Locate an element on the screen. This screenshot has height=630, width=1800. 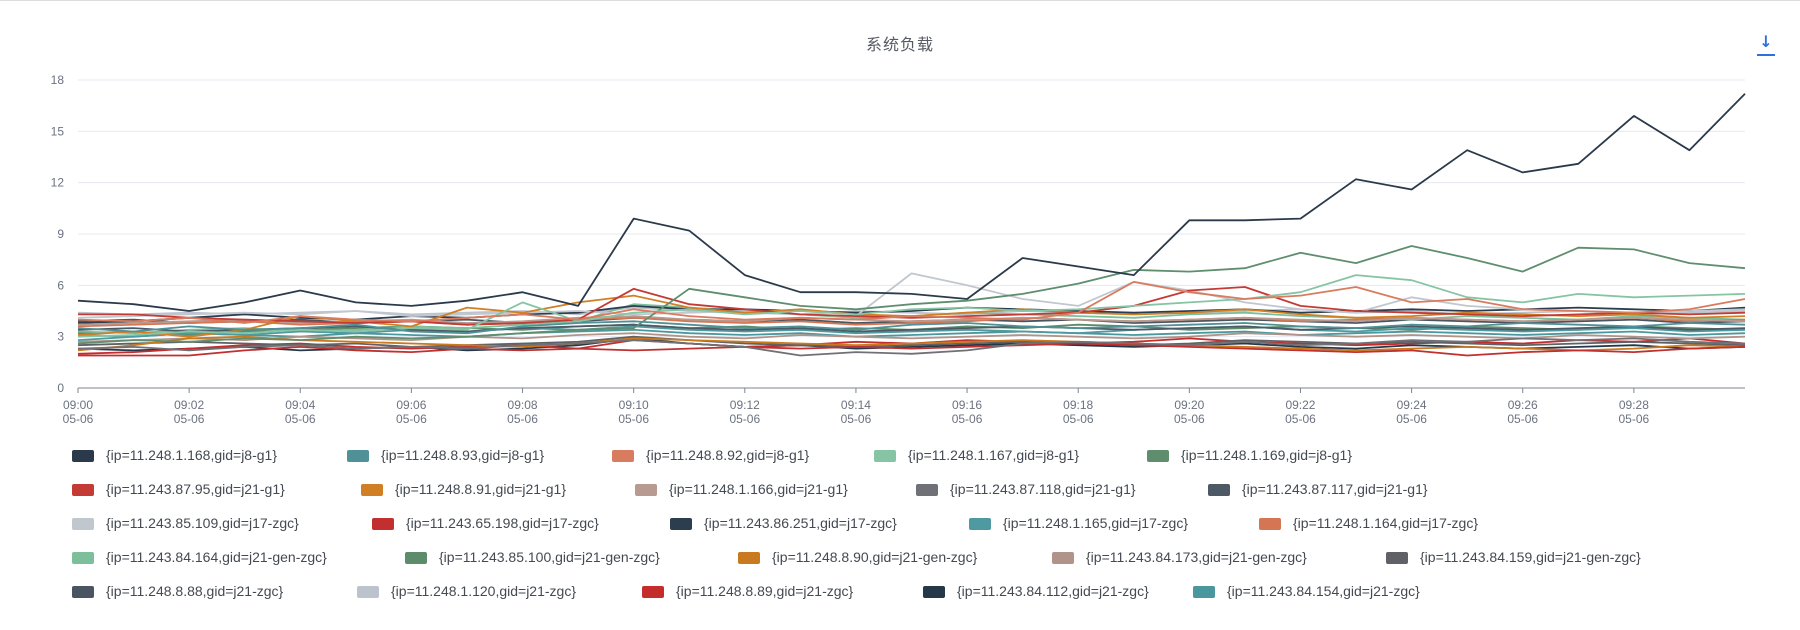
legend-label: {ip=11.248.1.164,gid=j17-zgc} is located at coordinates (1386, 523).